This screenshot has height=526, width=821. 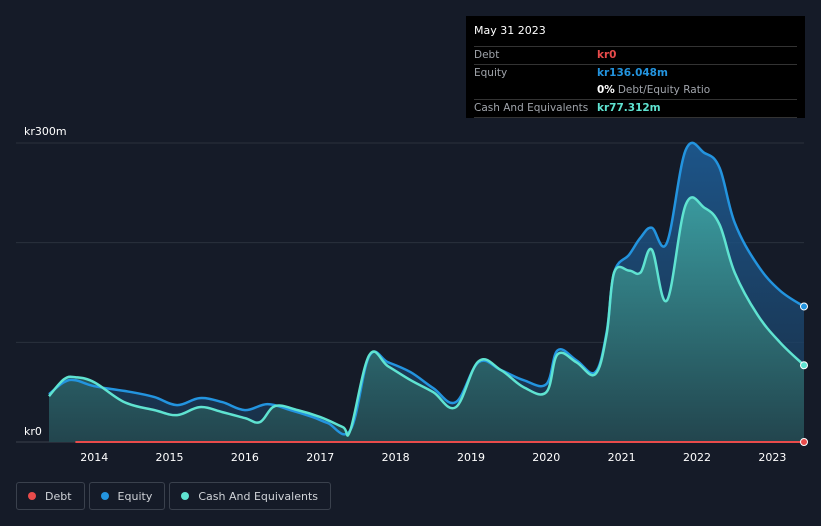 I want to click on debt-dot-icon, so click(x=32, y=496).